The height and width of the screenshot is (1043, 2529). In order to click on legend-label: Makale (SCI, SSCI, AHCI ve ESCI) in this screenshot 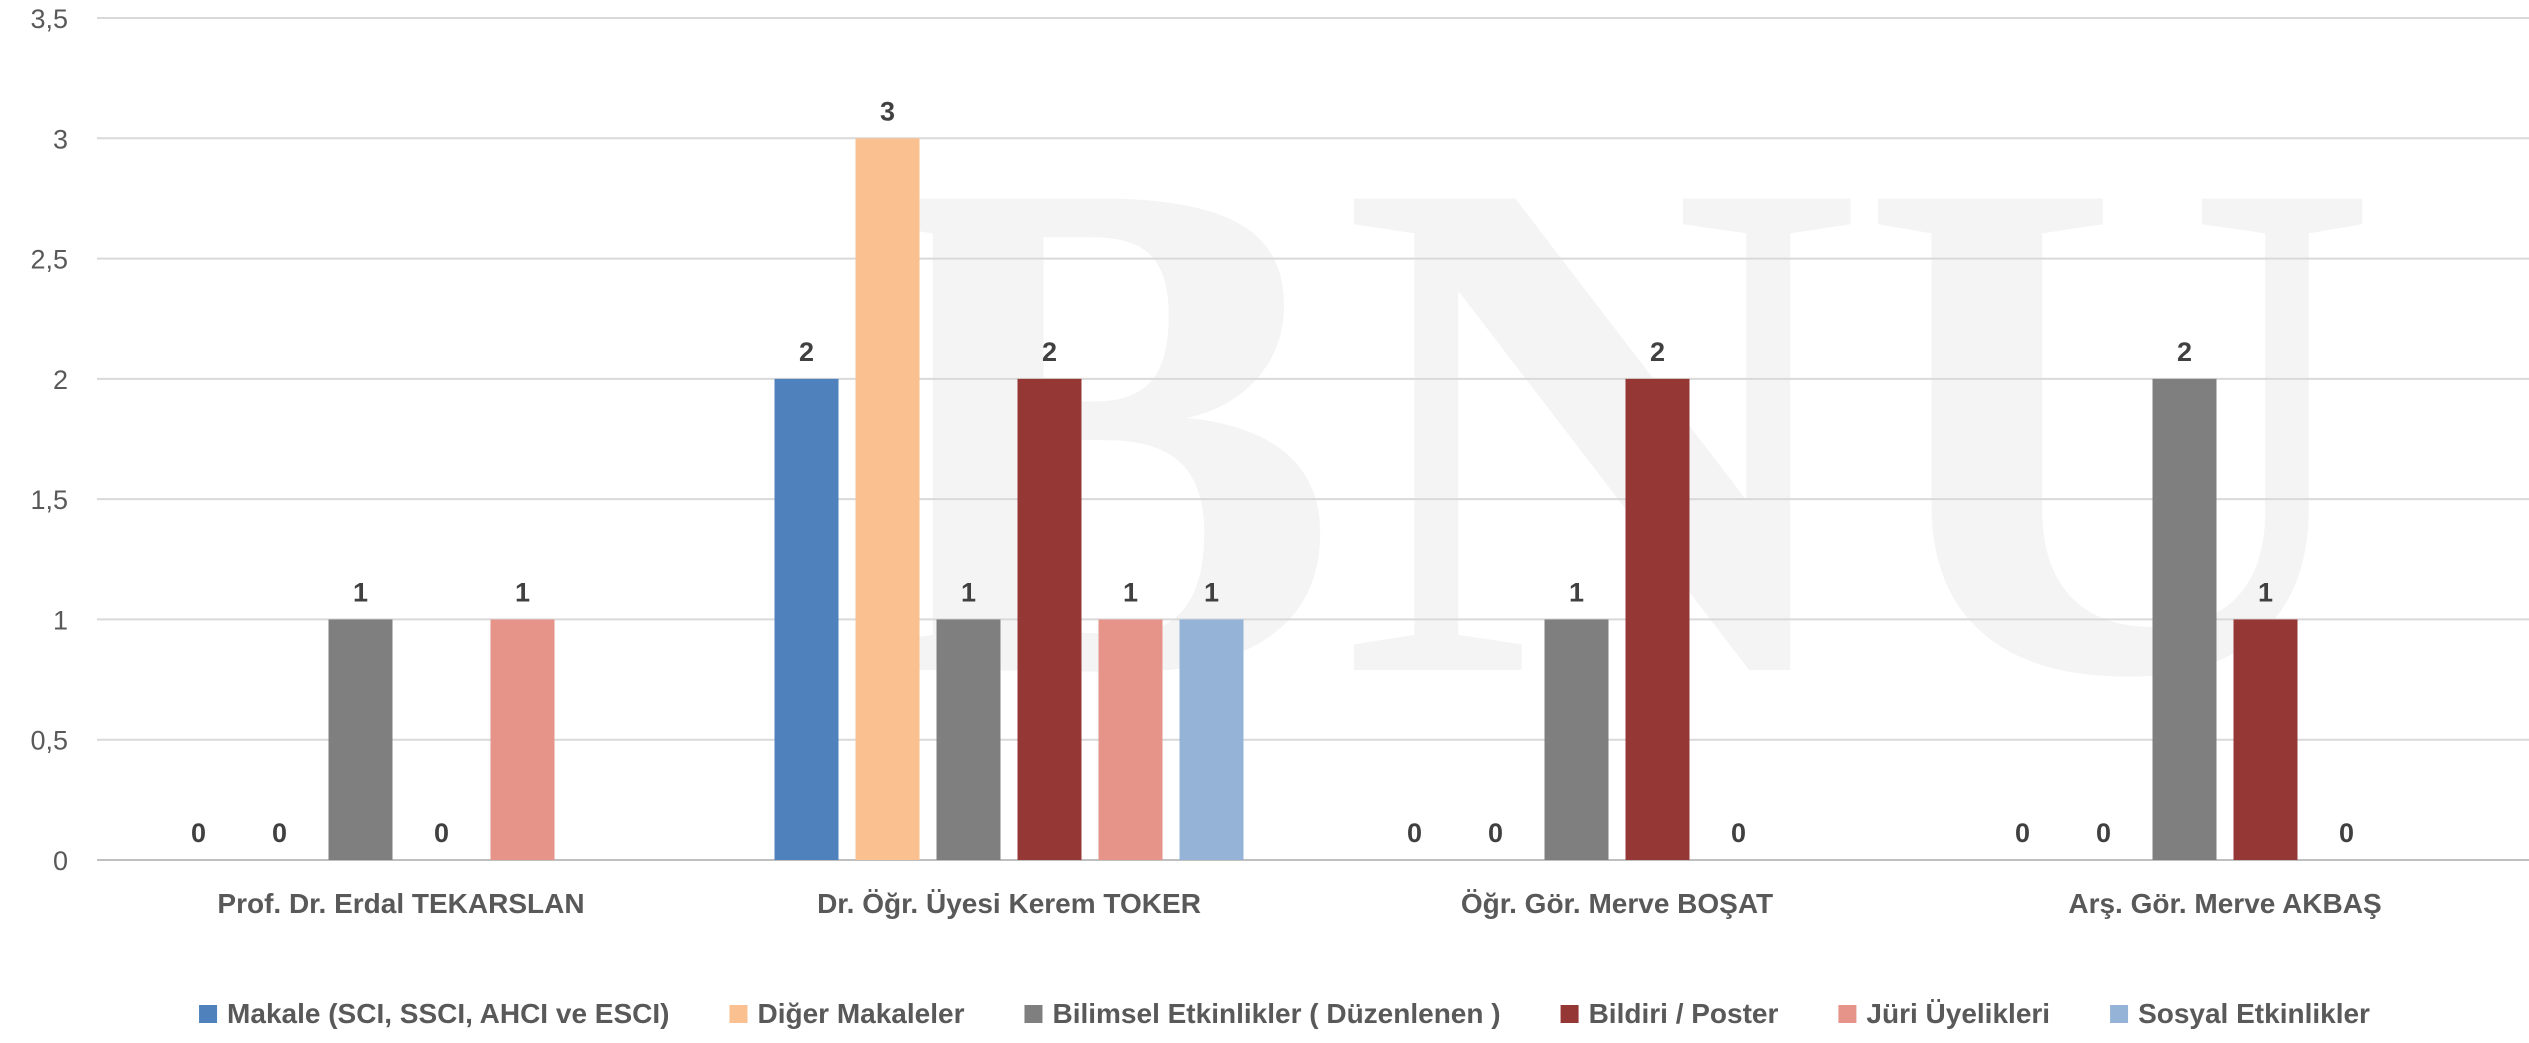, I will do `click(448, 1013)`.